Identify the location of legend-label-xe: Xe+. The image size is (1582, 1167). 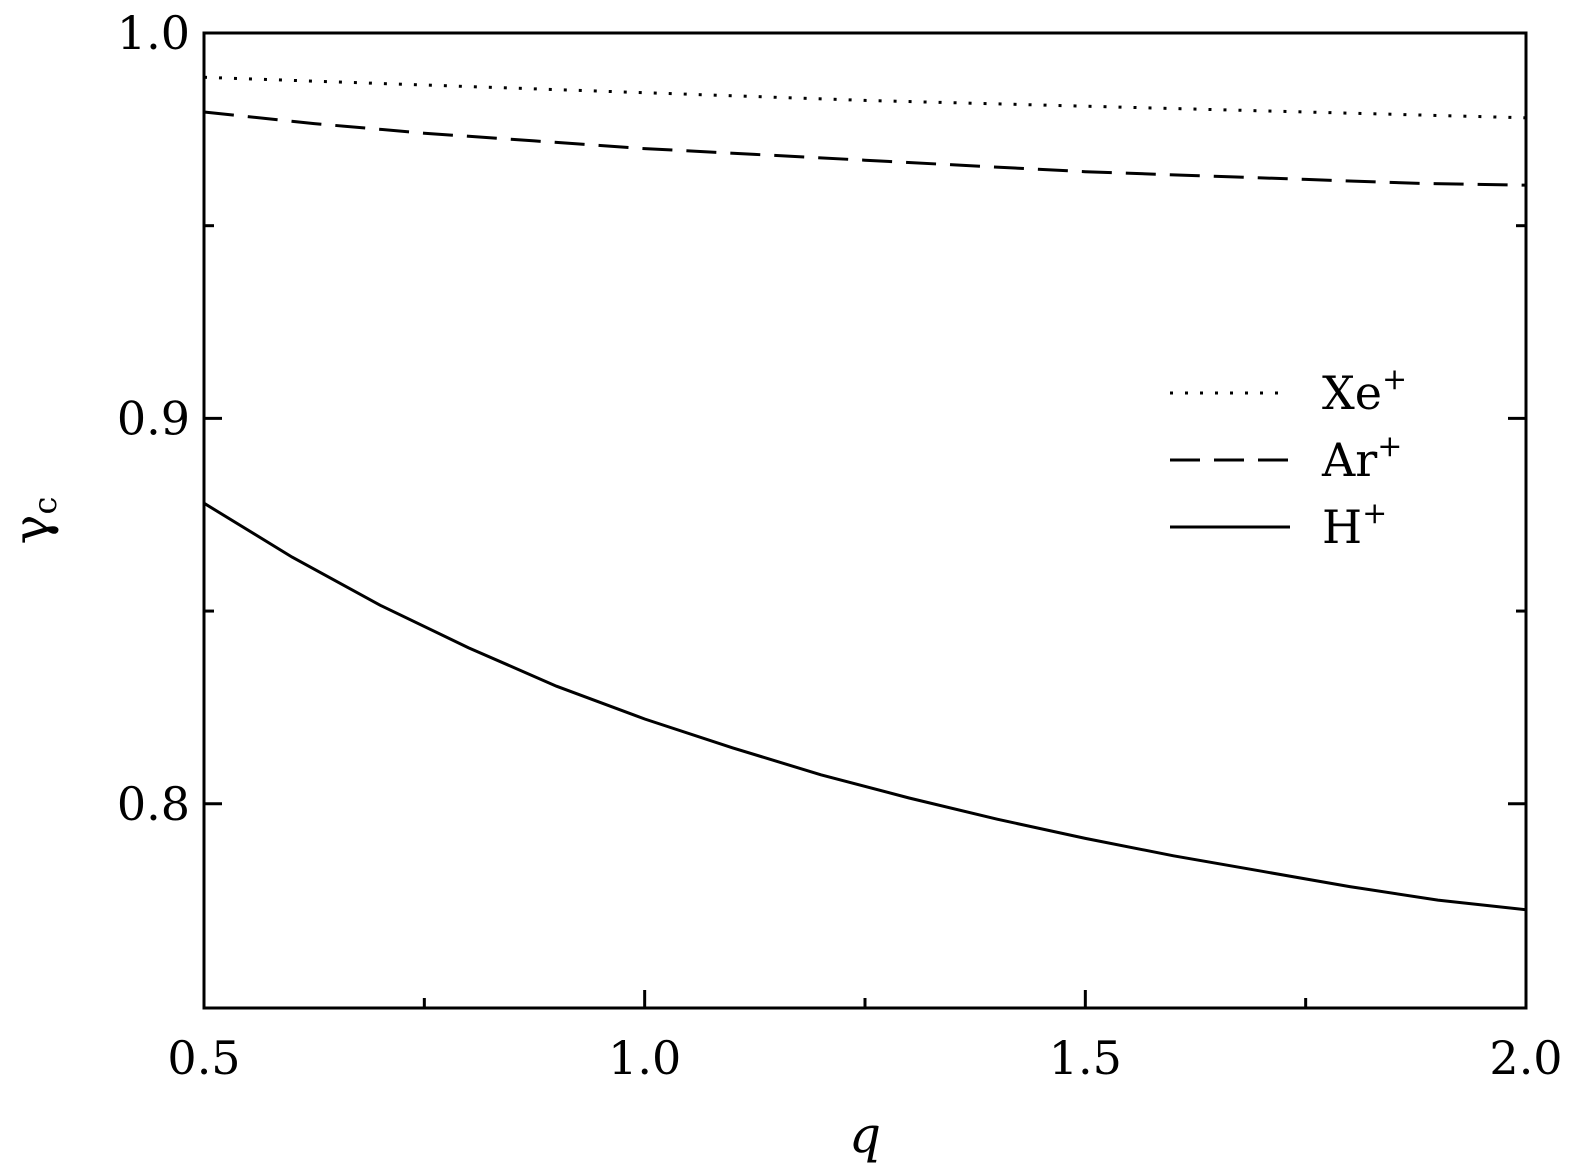
(1364, 391).